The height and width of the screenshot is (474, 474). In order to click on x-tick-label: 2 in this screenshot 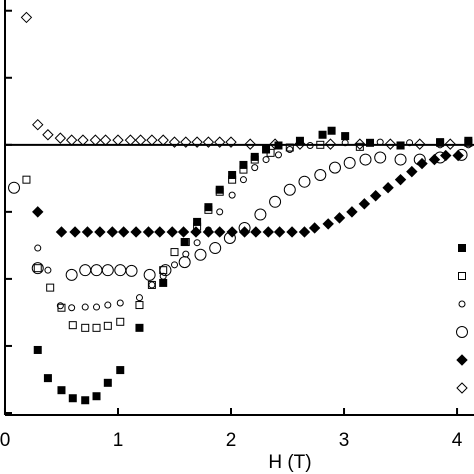, I will do `click(231, 440)`.